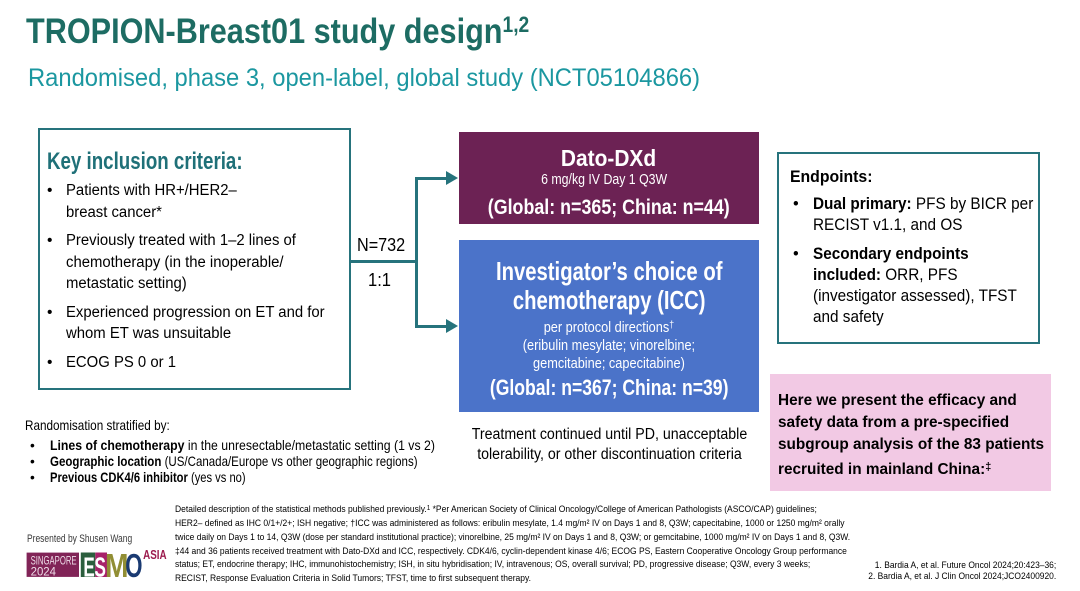  I want to click on svg-text: S, so click(100, 566).